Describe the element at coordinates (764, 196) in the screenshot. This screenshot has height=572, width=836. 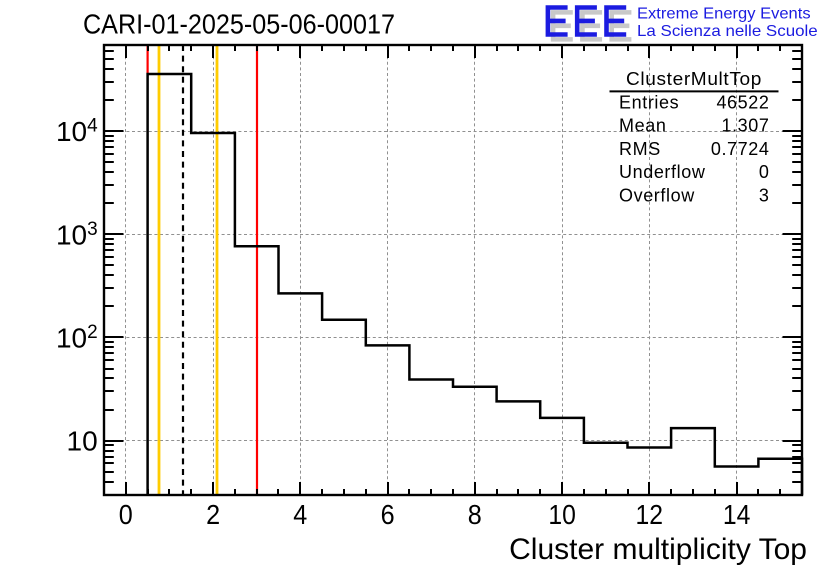
I see `svg-text: 3` at that location.